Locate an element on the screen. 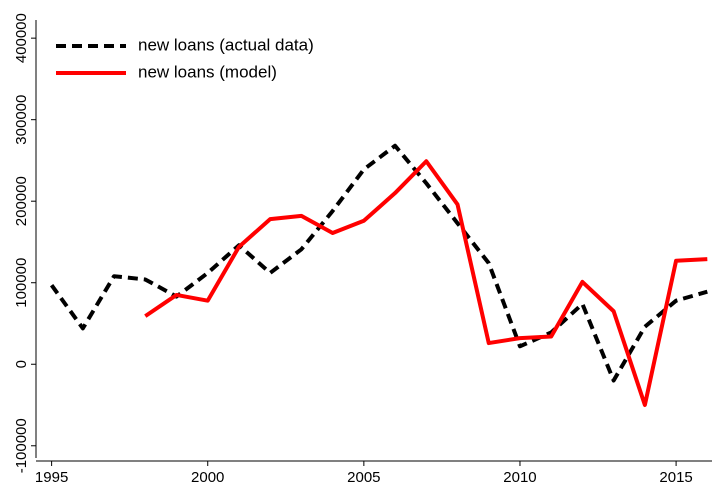  x-tick-label: 2015 is located at coordinates (675, 477).